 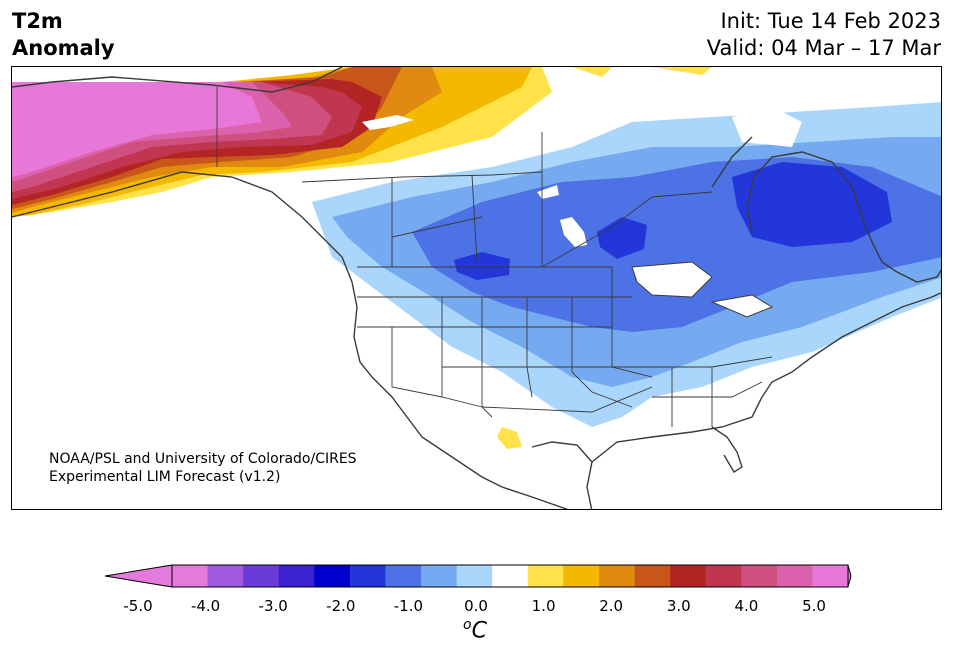 What do you see at coordinates (479, 631) in the screenshot?
I see `unit-letter: C` at bounding box center [479, 631].